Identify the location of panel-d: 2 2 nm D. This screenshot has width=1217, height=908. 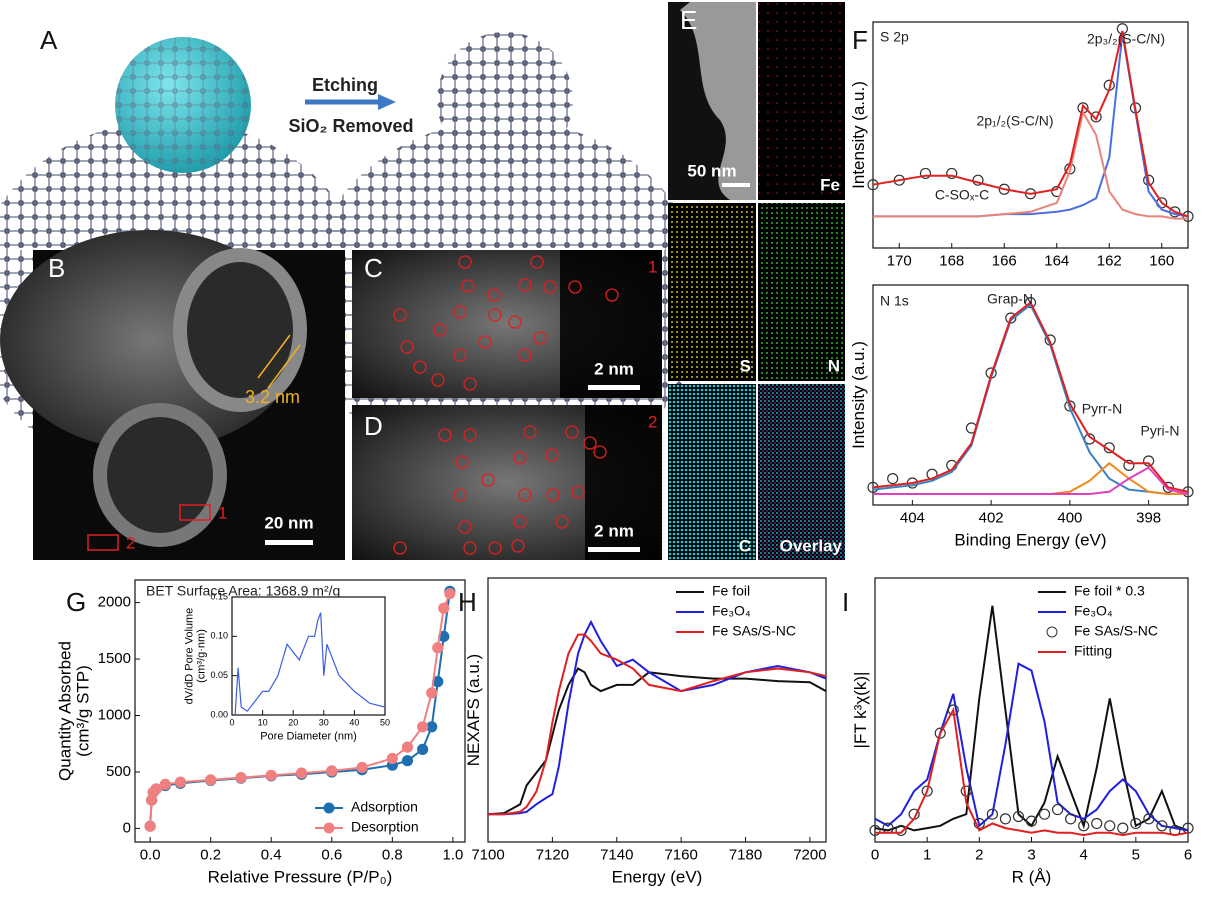
(507, 482).